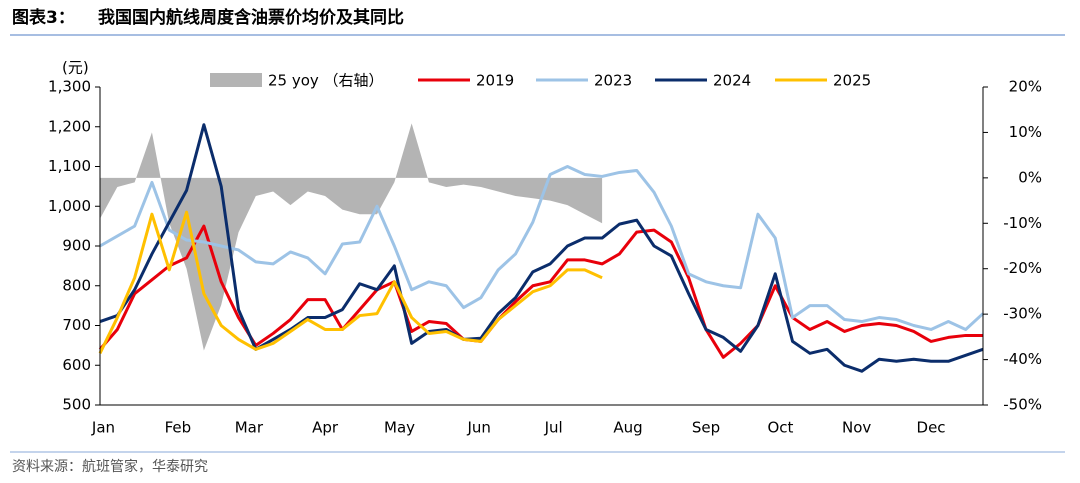 This screenshot has height=483, width=1080. What do you see at coordinates (780, 428) in the screenshot?
I see `x-tick-label: Oct` at bounding box center [780, 428].